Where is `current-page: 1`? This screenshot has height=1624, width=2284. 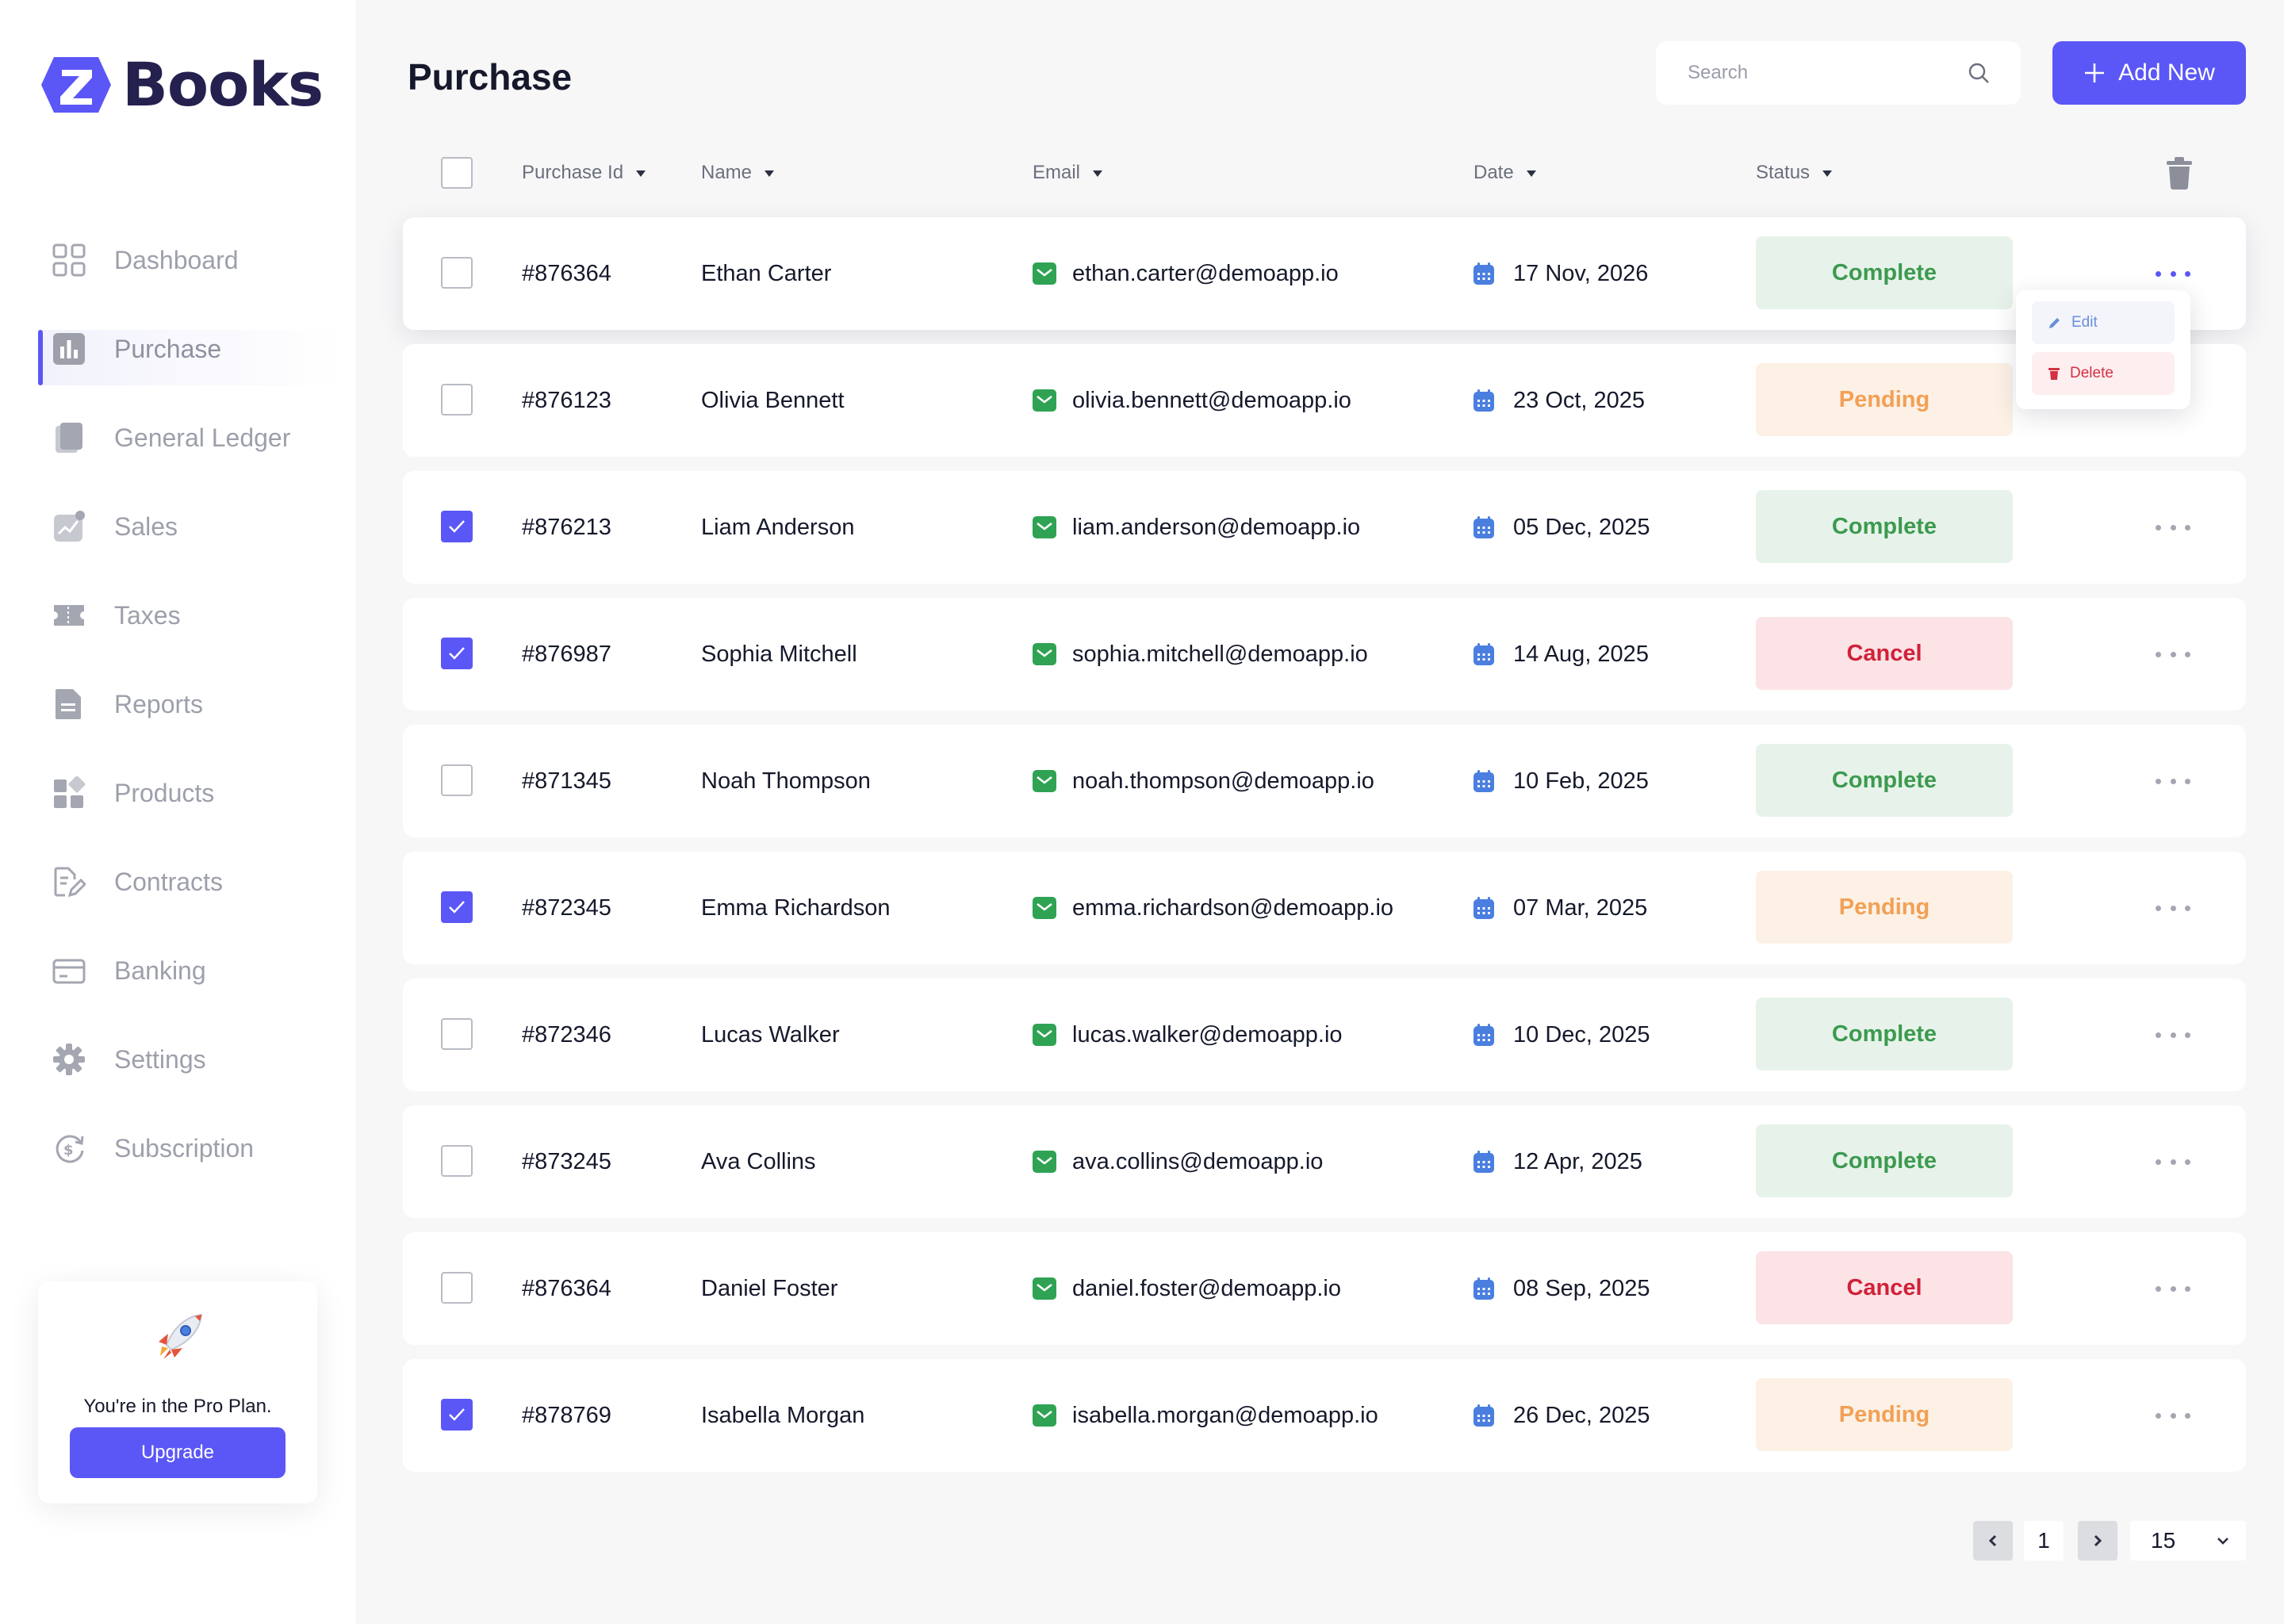
current-page: 1 is located at coordinates (2044, 1541).